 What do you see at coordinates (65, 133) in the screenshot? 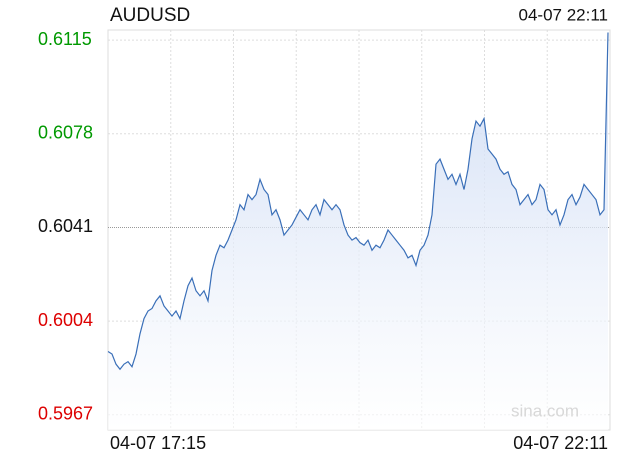
I see `y-tick-label: 0.6078` at bounding box center [65, 133].